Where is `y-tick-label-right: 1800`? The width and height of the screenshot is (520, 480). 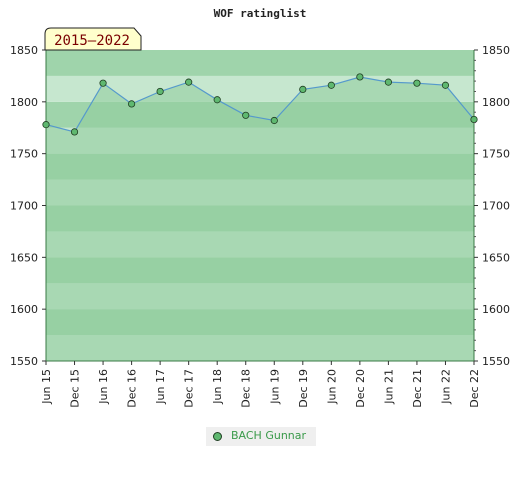 y-tick-label-right: 1800 is located at coordinates (496, 102).